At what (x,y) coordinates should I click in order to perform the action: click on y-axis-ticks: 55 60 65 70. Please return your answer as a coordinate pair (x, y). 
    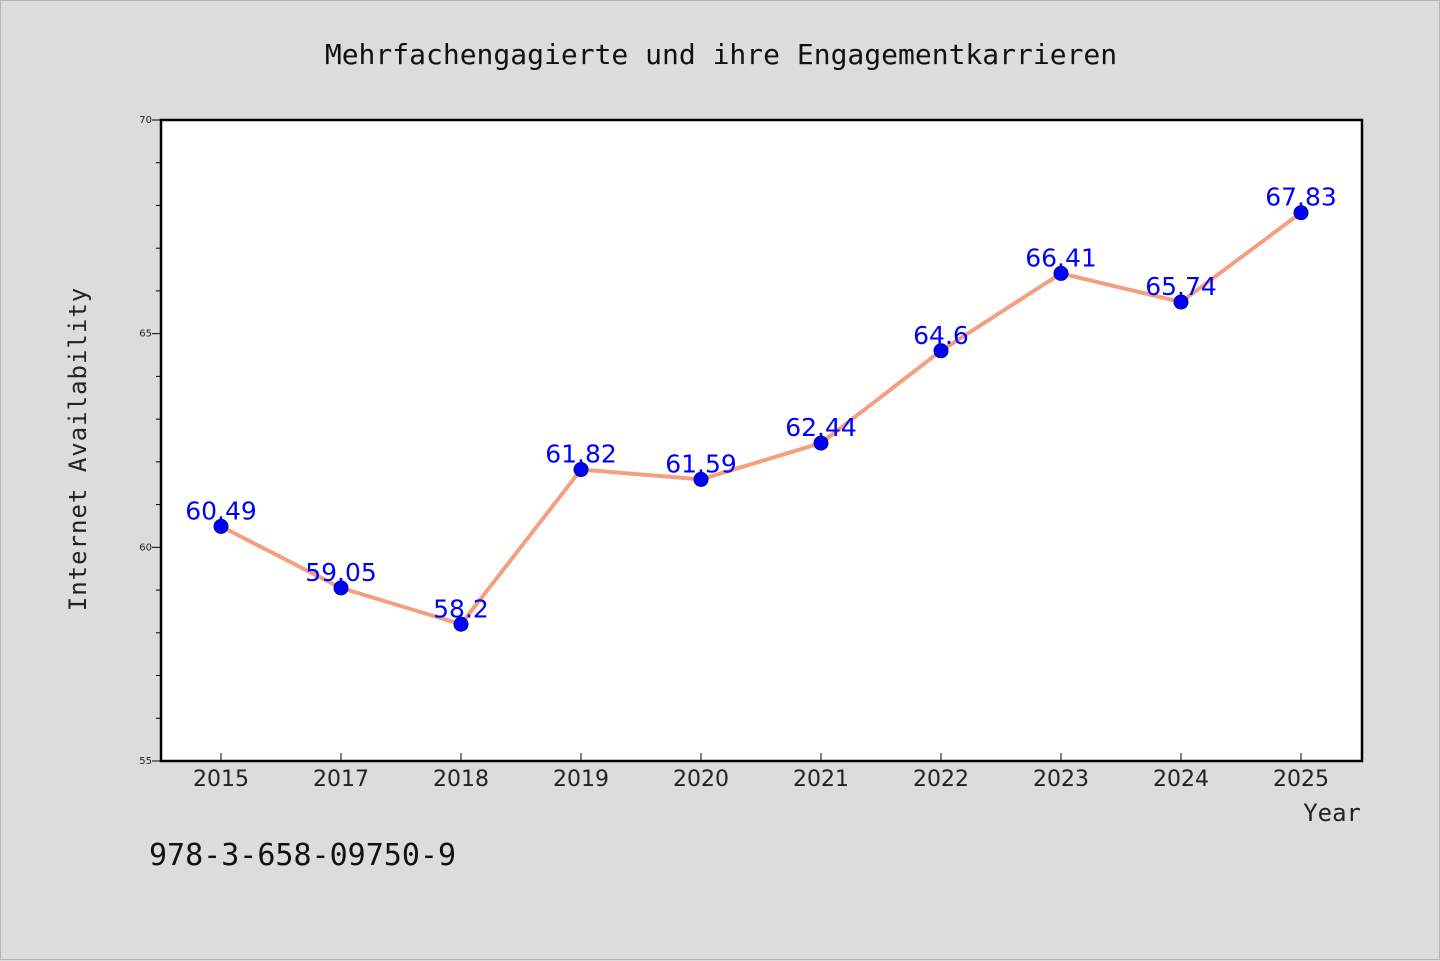
    Looking at the image, I should click on (150, 441).